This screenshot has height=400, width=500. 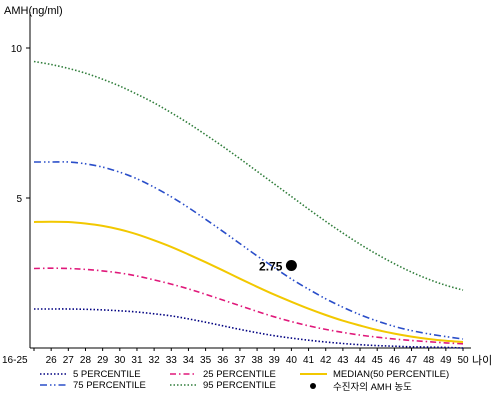 What do you see at coordinates (378, 360) in the screenshot?
I see `x-tick-label: 45` at bounding box center [378, 360].